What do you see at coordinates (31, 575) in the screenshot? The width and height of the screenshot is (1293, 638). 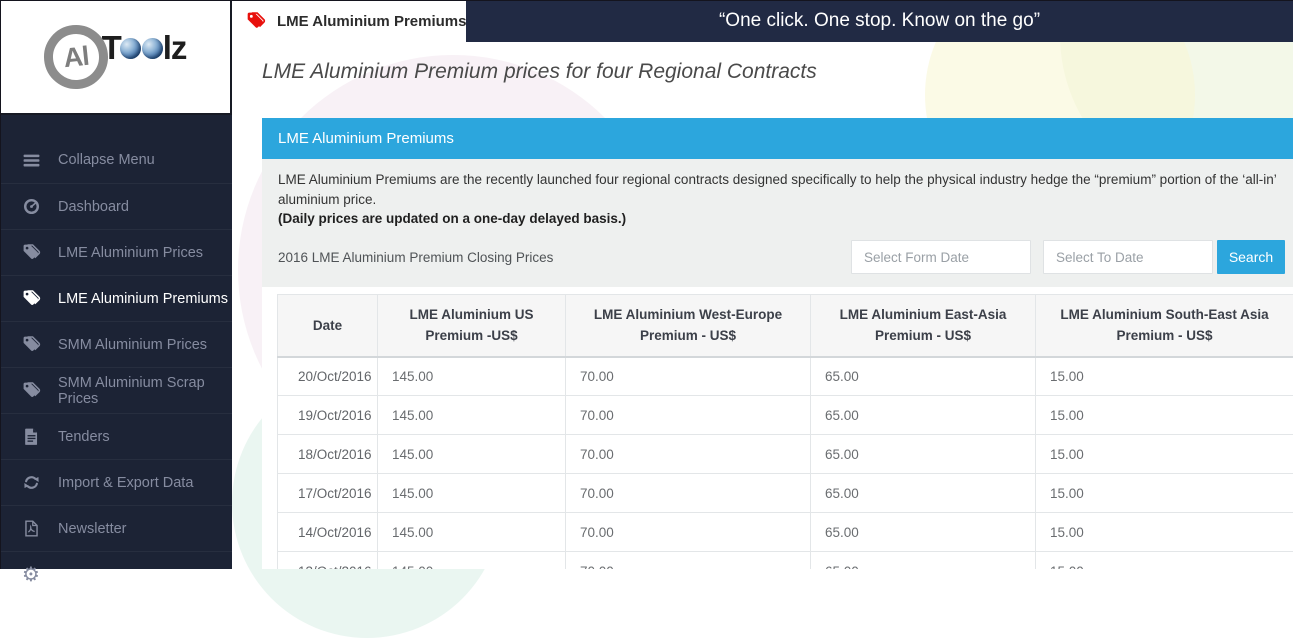 I see `gear-icon: ⚙` at bounding box center [31, 575].